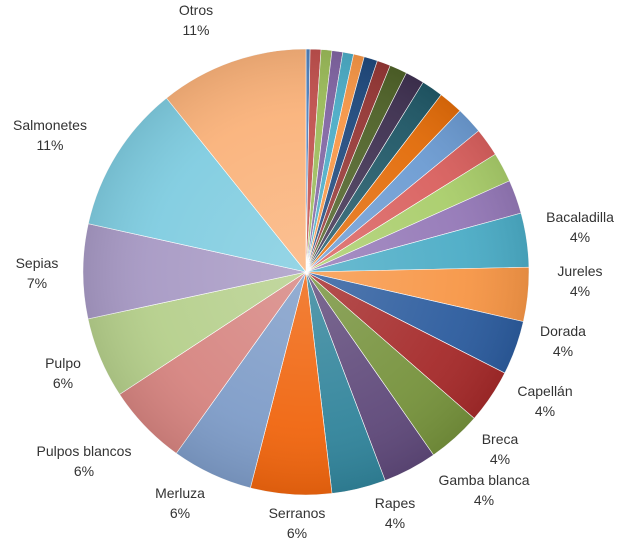 This screenshot has width=619, height=545. Describe the element at coordinates (484, 500) in the screenshot. I see `slice-value-gamba-blanca: 4%` at that location.